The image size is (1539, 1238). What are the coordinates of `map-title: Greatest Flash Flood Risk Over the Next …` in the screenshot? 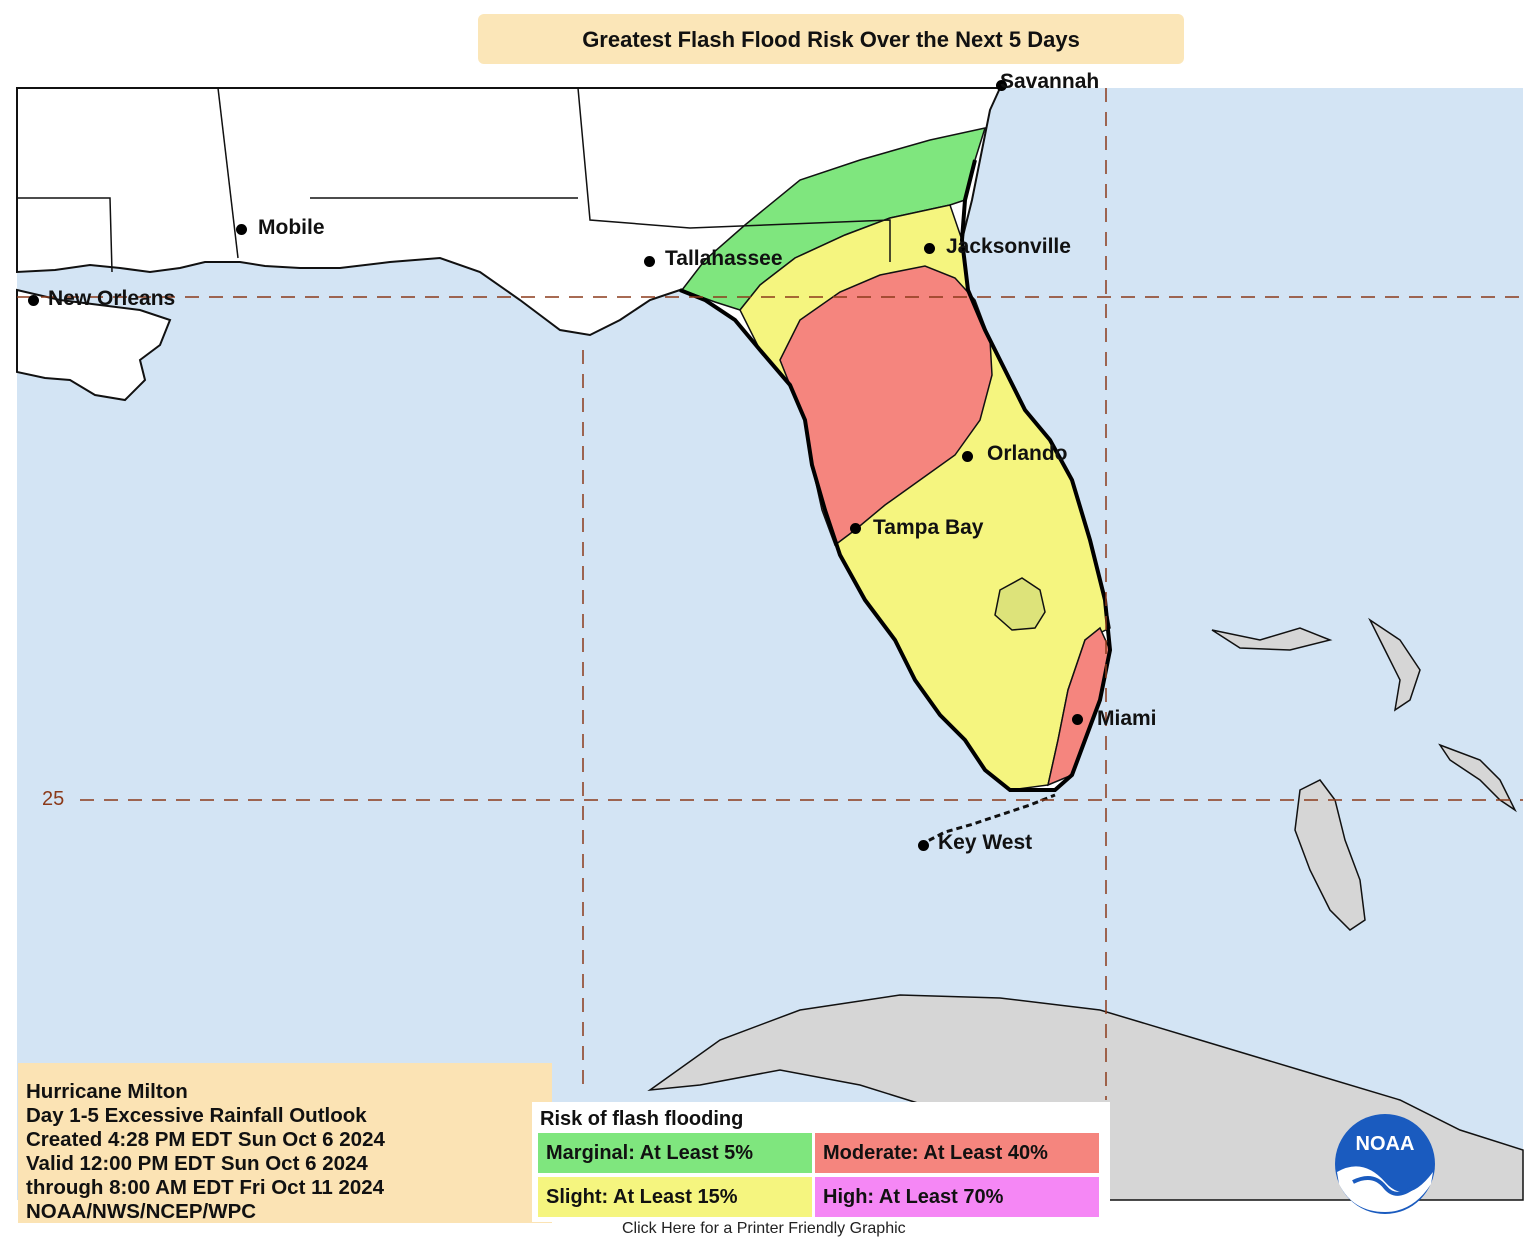 It's located at (831, 39).